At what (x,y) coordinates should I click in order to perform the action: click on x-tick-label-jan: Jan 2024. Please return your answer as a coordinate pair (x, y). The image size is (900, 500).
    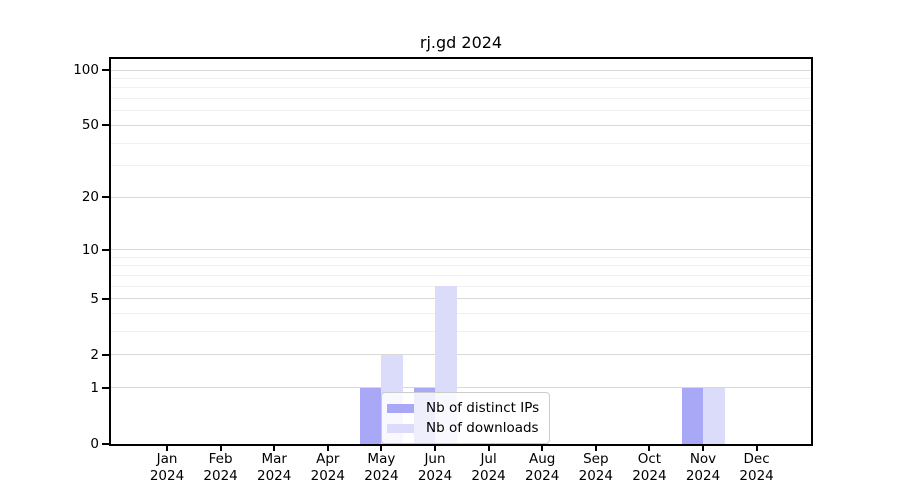
    Looking at the image, I should click on (167, 468).